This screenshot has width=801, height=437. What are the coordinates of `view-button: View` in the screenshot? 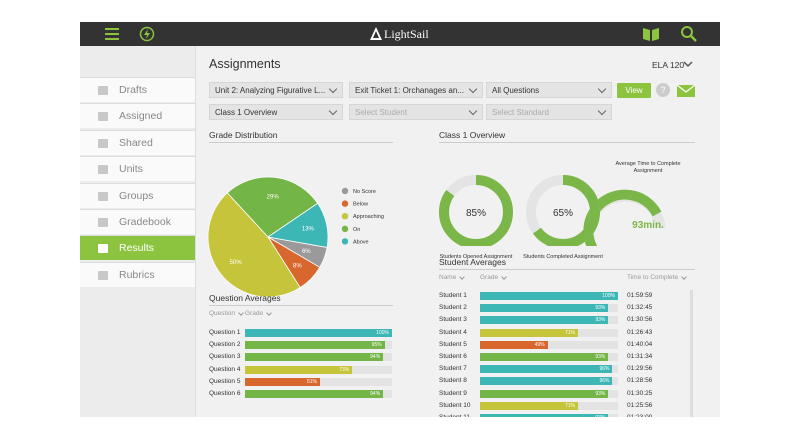 It's located at (634, 90).